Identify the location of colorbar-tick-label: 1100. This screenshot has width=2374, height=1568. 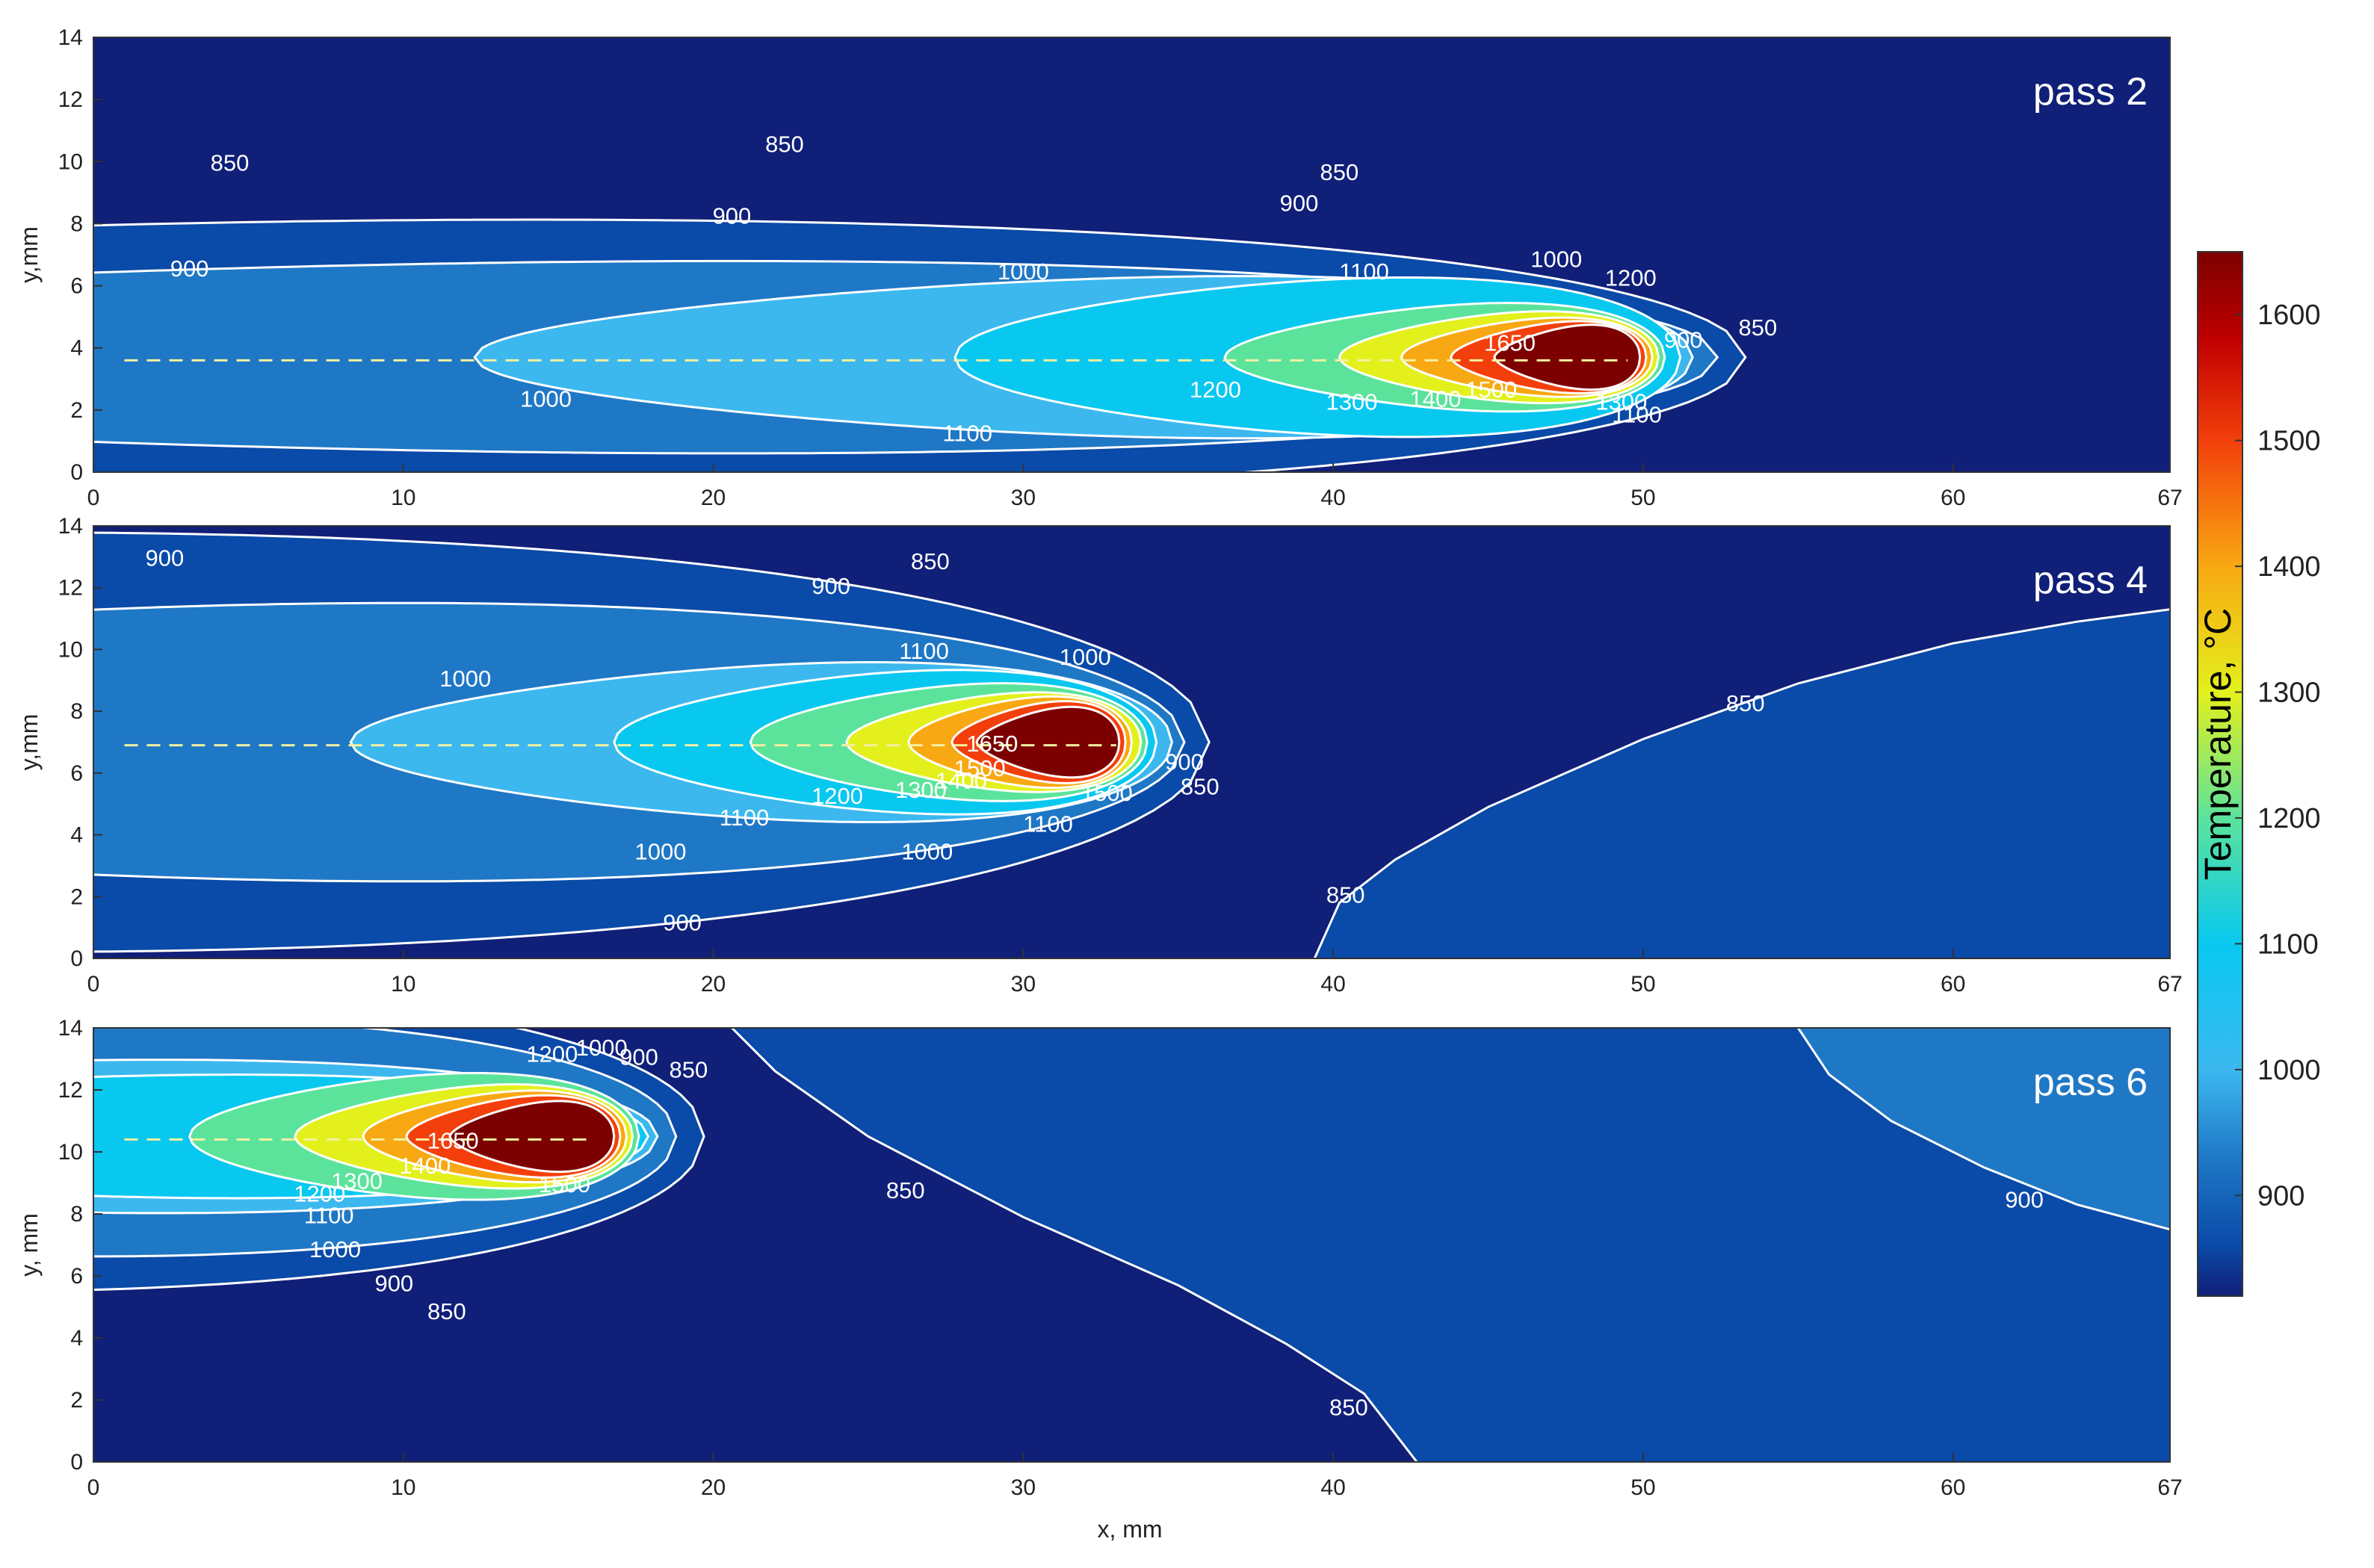
(2288, 945).